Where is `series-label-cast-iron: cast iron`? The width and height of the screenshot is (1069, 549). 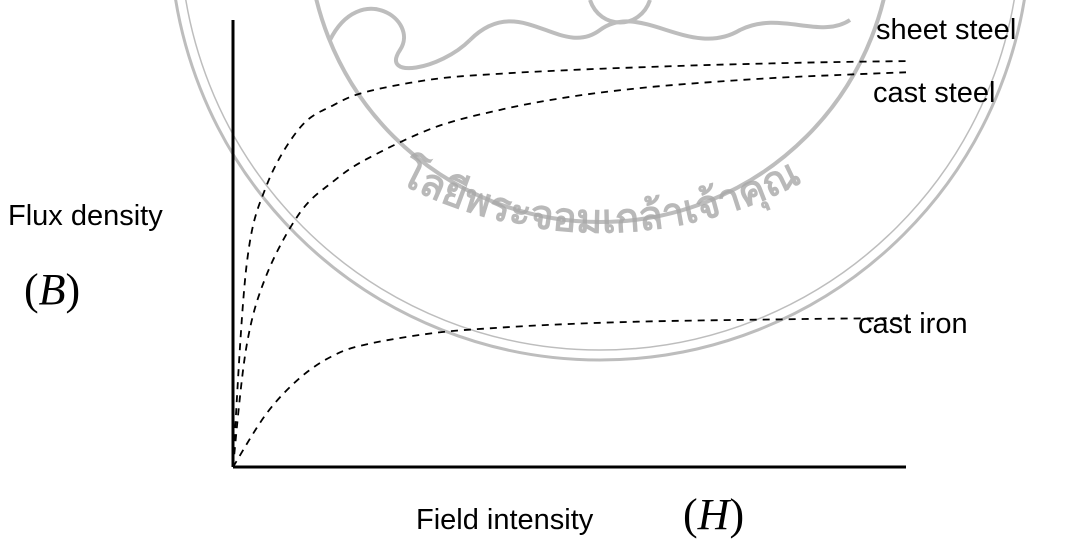
series-label-cast-iron: cast iron is located at coordinates (913, 324).